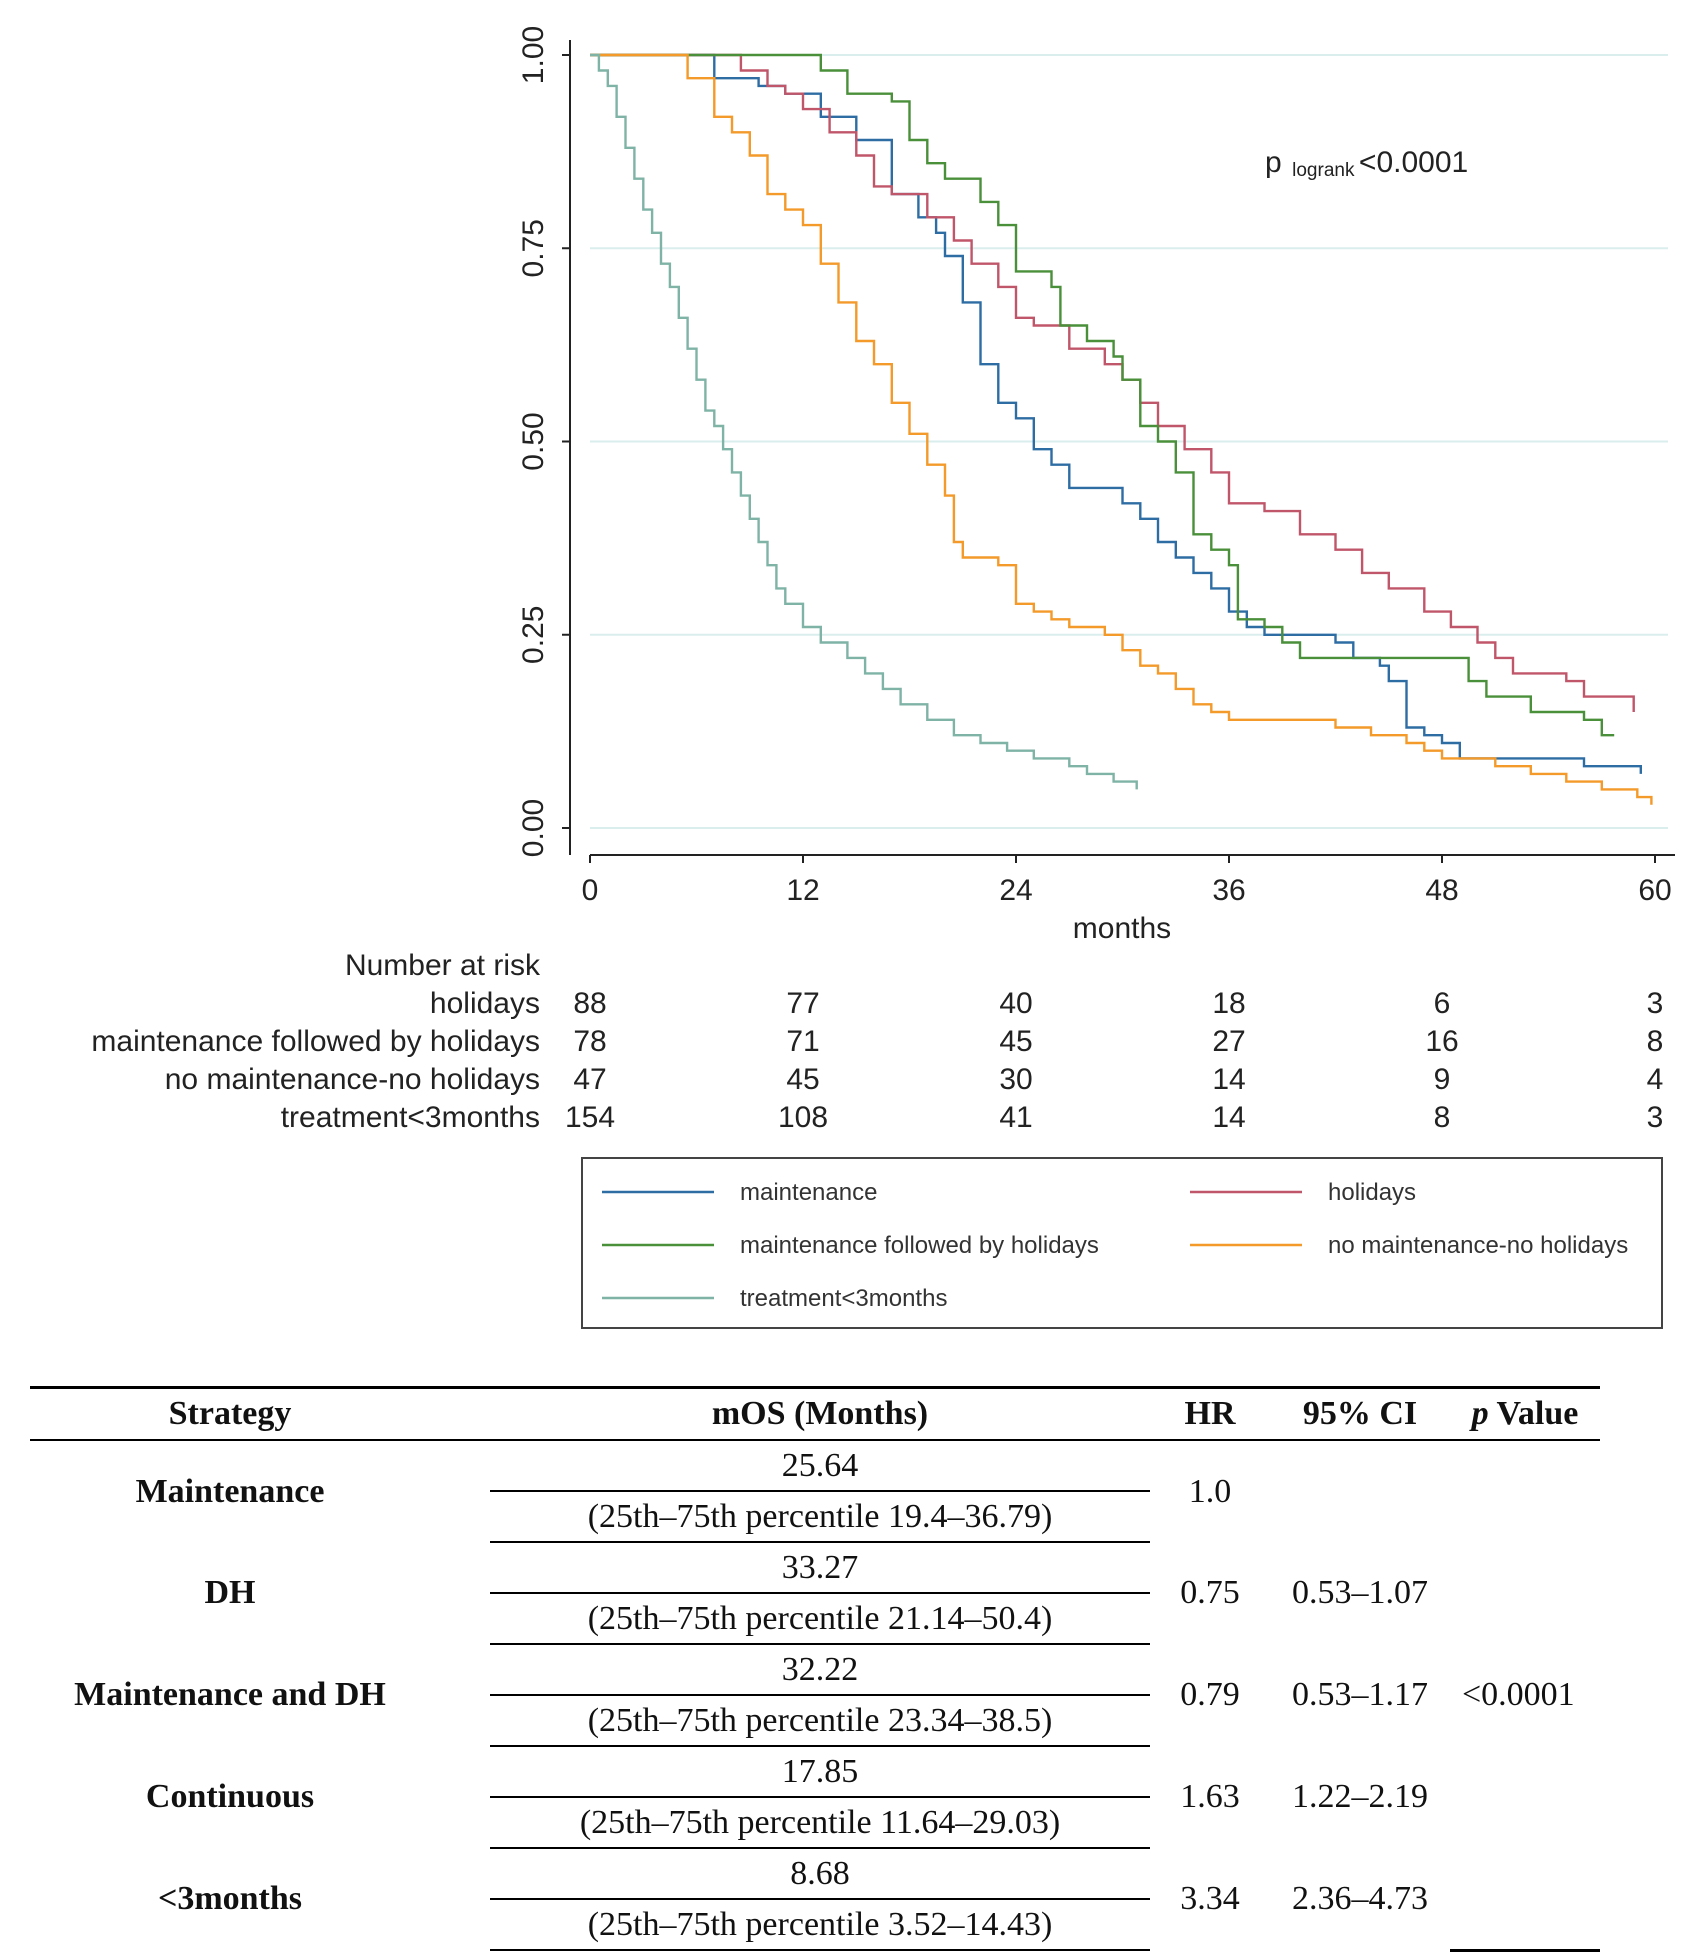 The height and width of the screenshot is (1958, 1698). What do you see at coordinates (589, 1003) in the screenshot?
I see `risk-value: 88` at bounding box center [589, 1003].